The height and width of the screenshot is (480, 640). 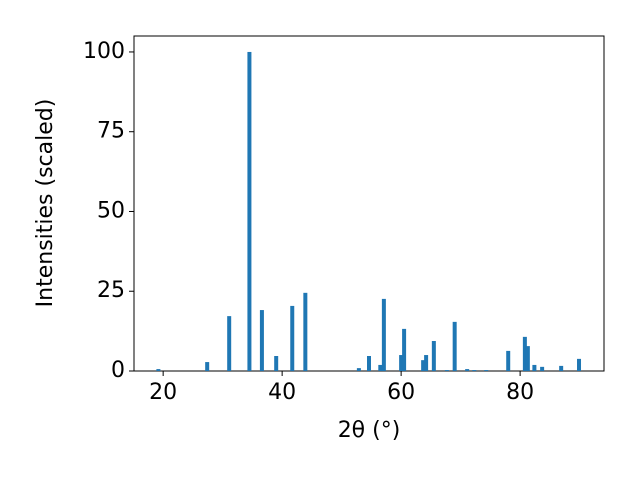 What do you see at coordinates (111, 210) in the screenshot?
I see `y-tick-label: 50` at bounding box center [111, 210].